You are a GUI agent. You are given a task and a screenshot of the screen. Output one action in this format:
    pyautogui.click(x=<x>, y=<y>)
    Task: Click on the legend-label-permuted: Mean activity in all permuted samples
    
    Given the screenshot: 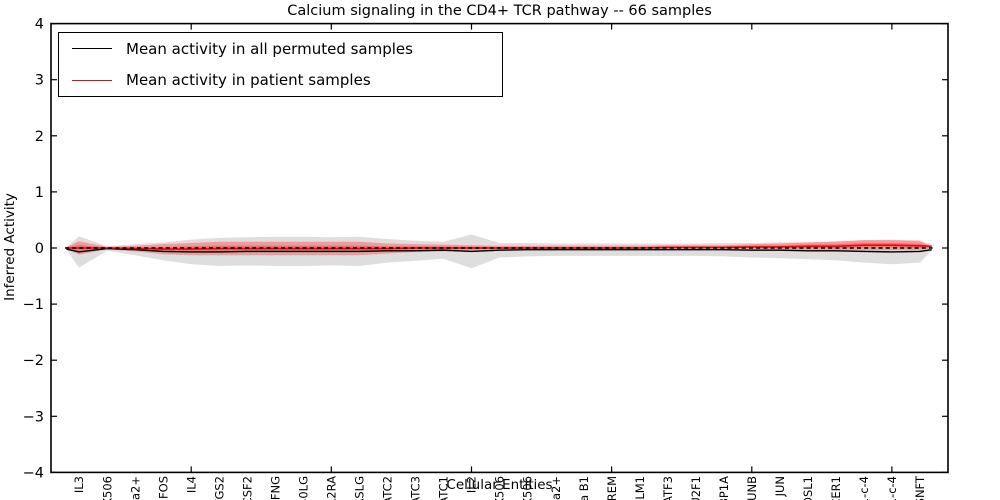 What is the action you would take?
    pyautogui.click(x=269, y=48)
    